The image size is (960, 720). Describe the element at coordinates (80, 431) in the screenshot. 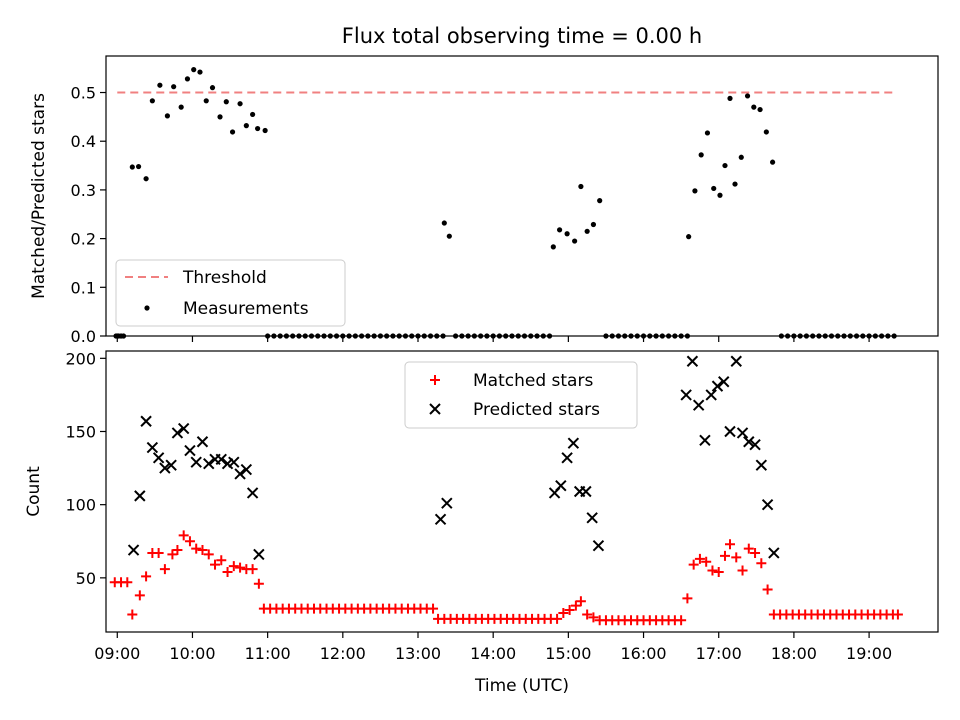

I see `y-tick-label: 150` at that location.